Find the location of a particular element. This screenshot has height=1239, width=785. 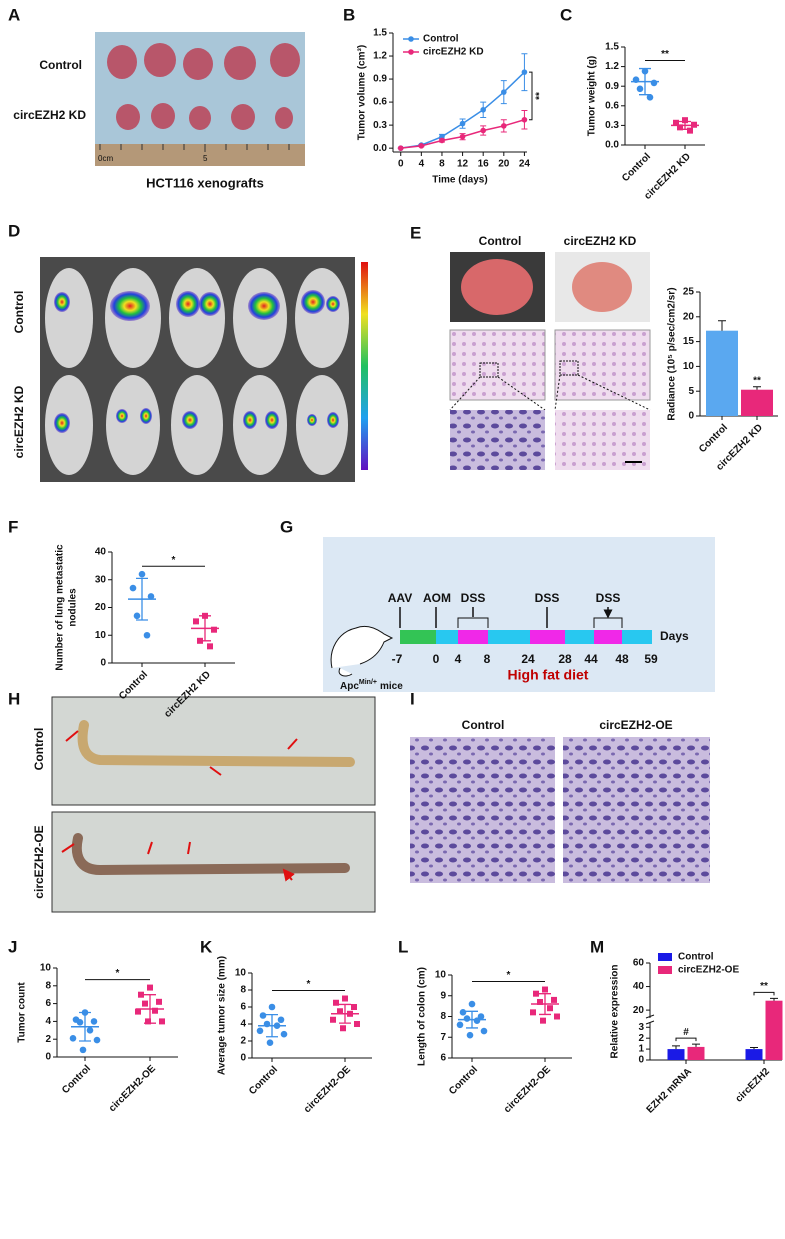

x-tick-label: circEZH2 is located at coordinates (753, 1085).